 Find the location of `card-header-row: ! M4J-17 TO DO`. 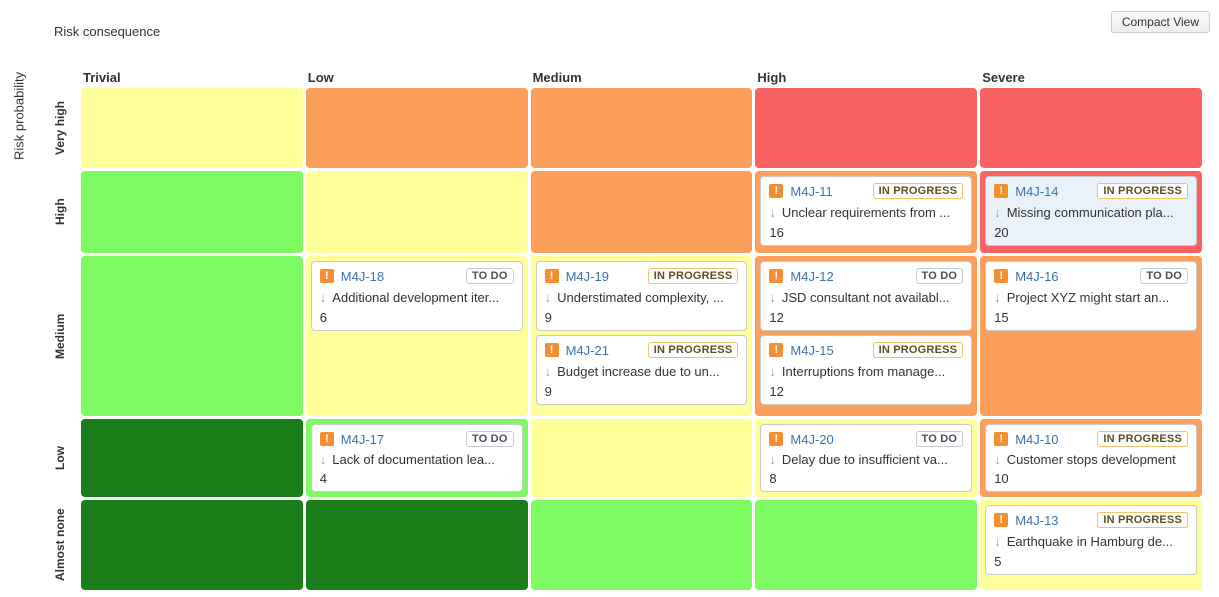

card-header-row: ! M4J-17 TO DO is located at coordinates (416, 439).